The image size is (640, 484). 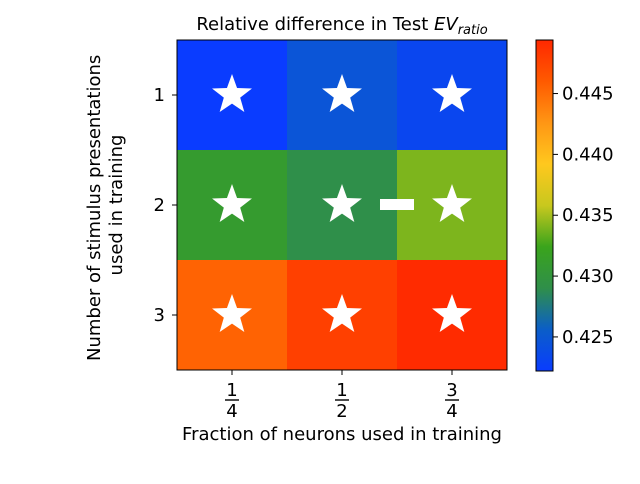 I want to click on colorbar-tick-5: 0.445, so click(x=583, y=94).